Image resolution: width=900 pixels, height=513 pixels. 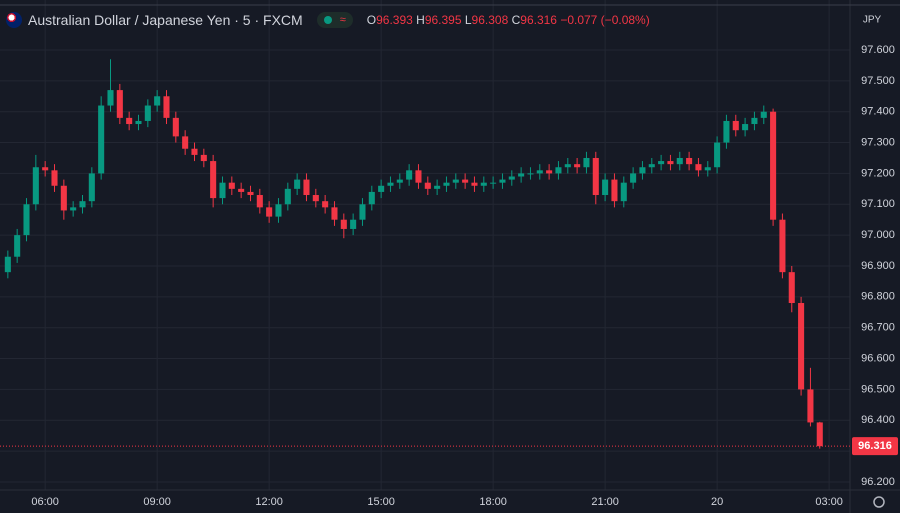 I want to click on legend-label: L, so click(x=468, y=20).